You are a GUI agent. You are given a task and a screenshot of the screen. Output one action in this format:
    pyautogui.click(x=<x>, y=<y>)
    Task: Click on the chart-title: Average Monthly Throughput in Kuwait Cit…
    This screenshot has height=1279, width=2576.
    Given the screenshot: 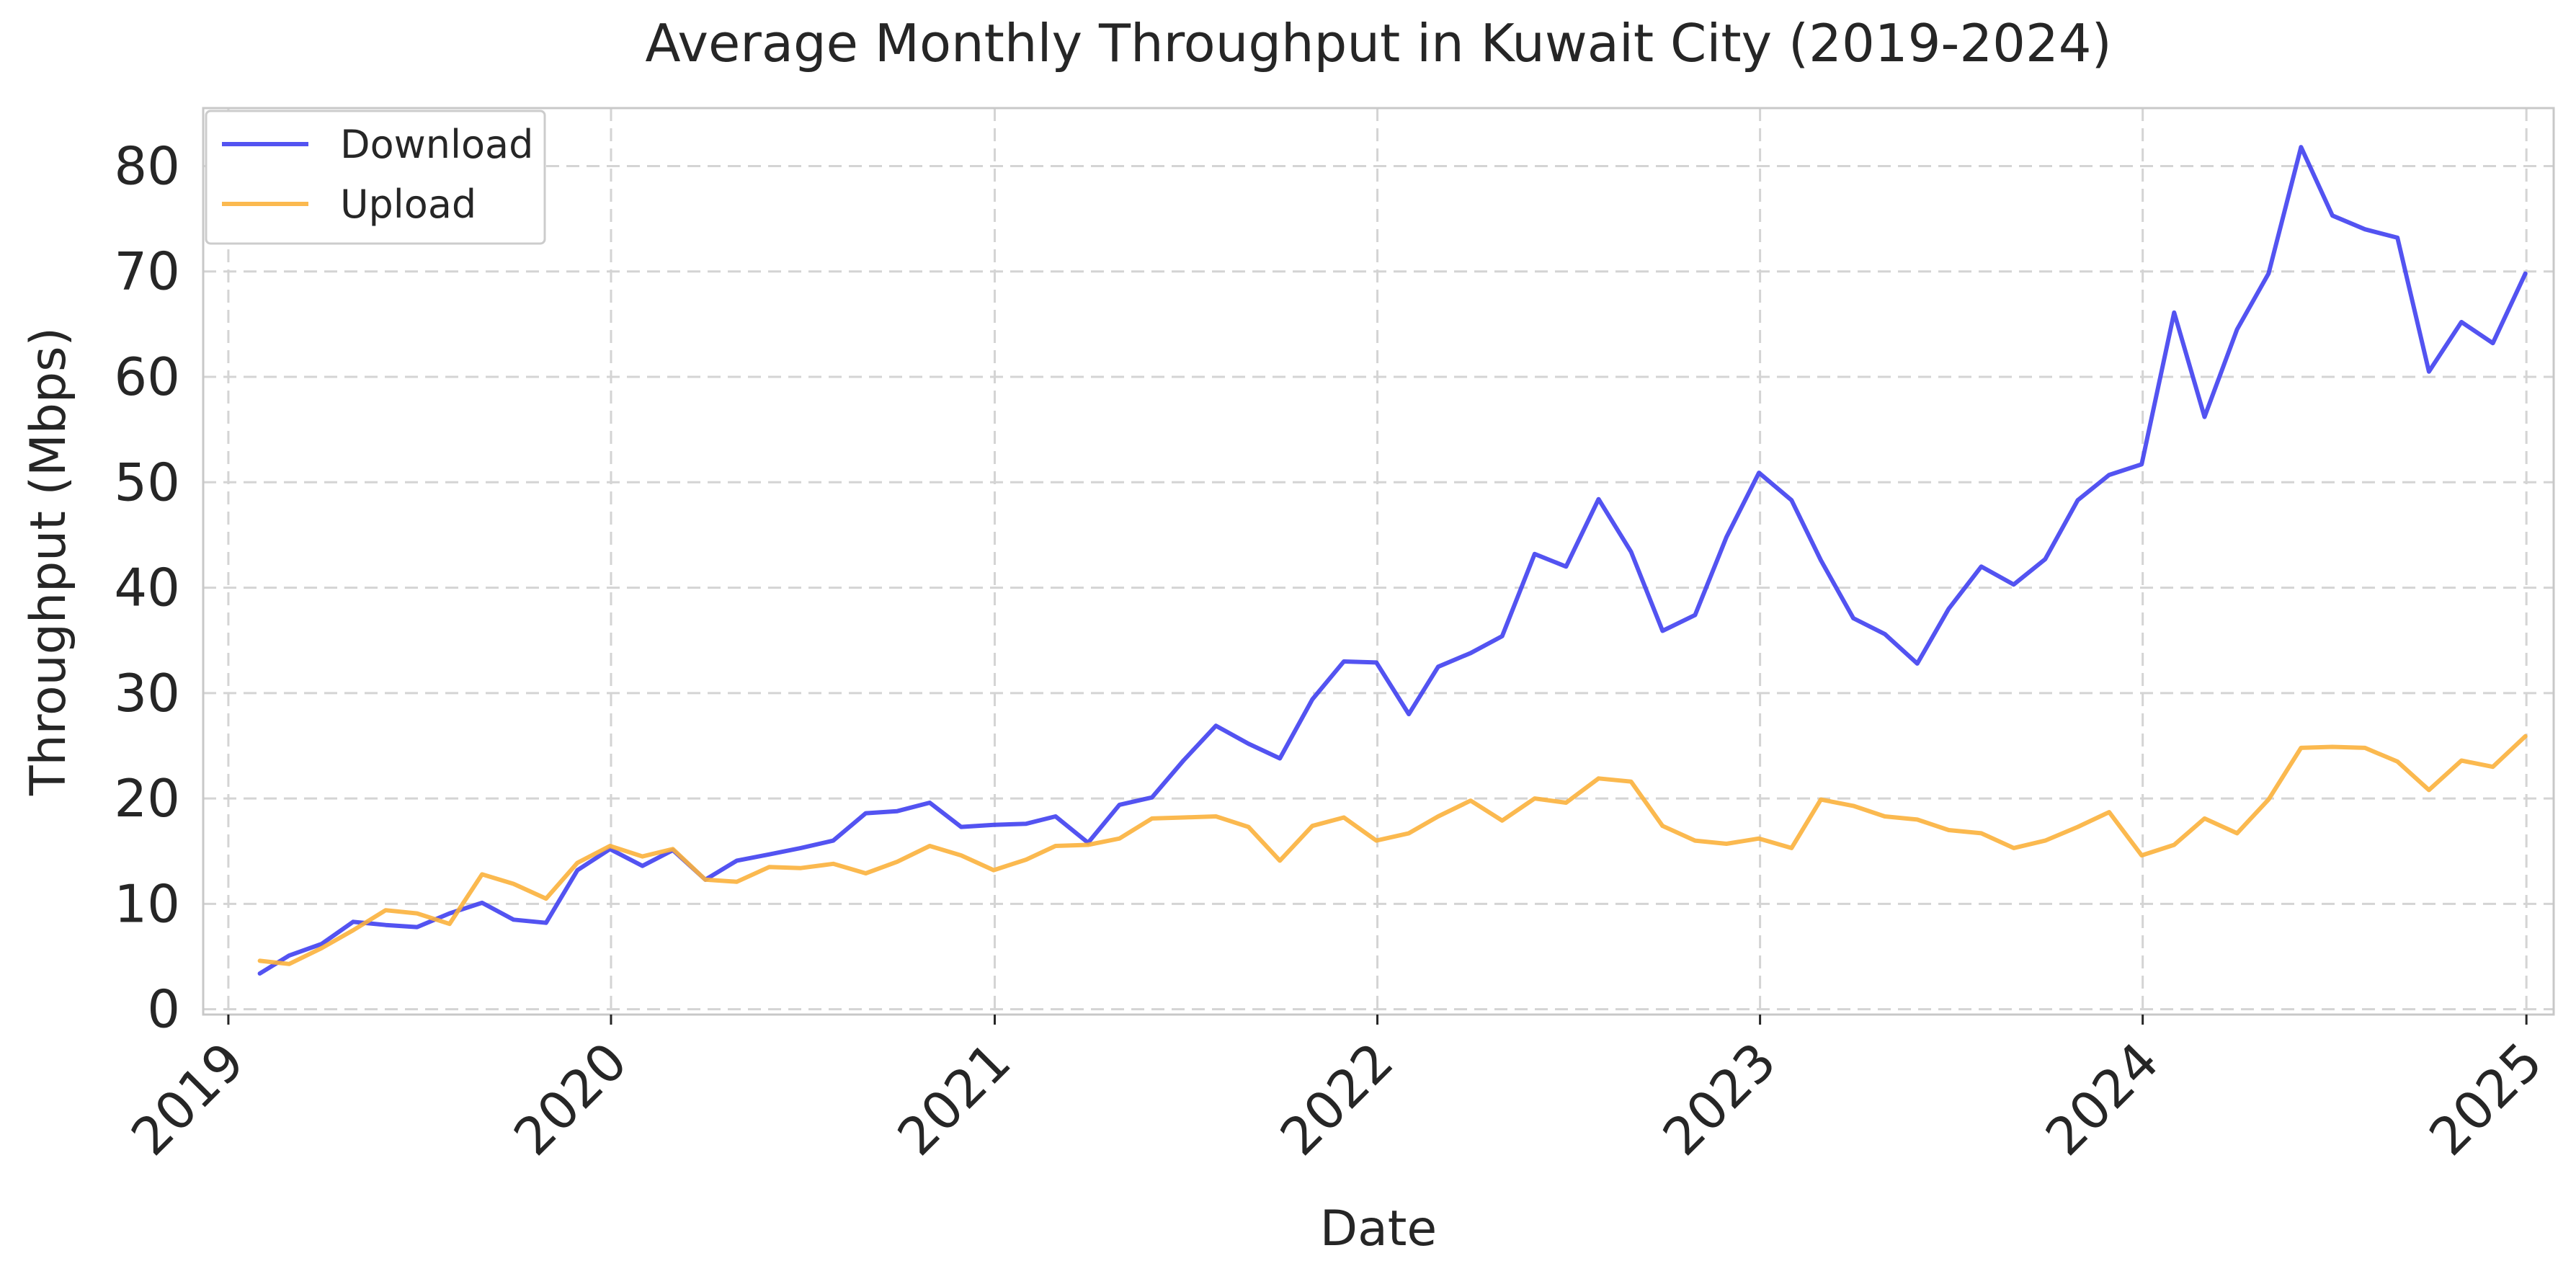 What is the action you would take?
    pyautogui.click(x=1378, y=43)
    